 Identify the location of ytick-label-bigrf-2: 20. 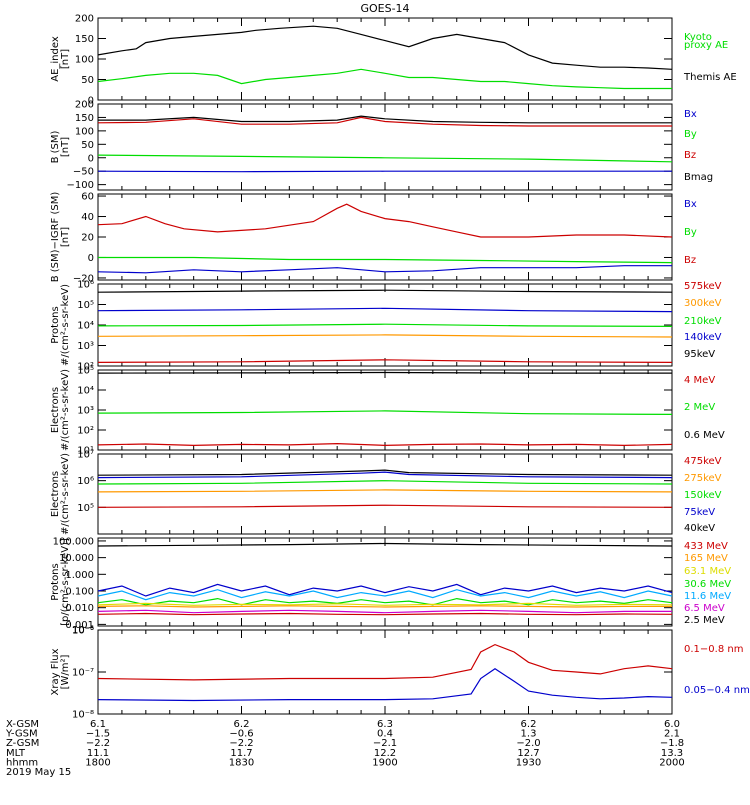
(87, 238).